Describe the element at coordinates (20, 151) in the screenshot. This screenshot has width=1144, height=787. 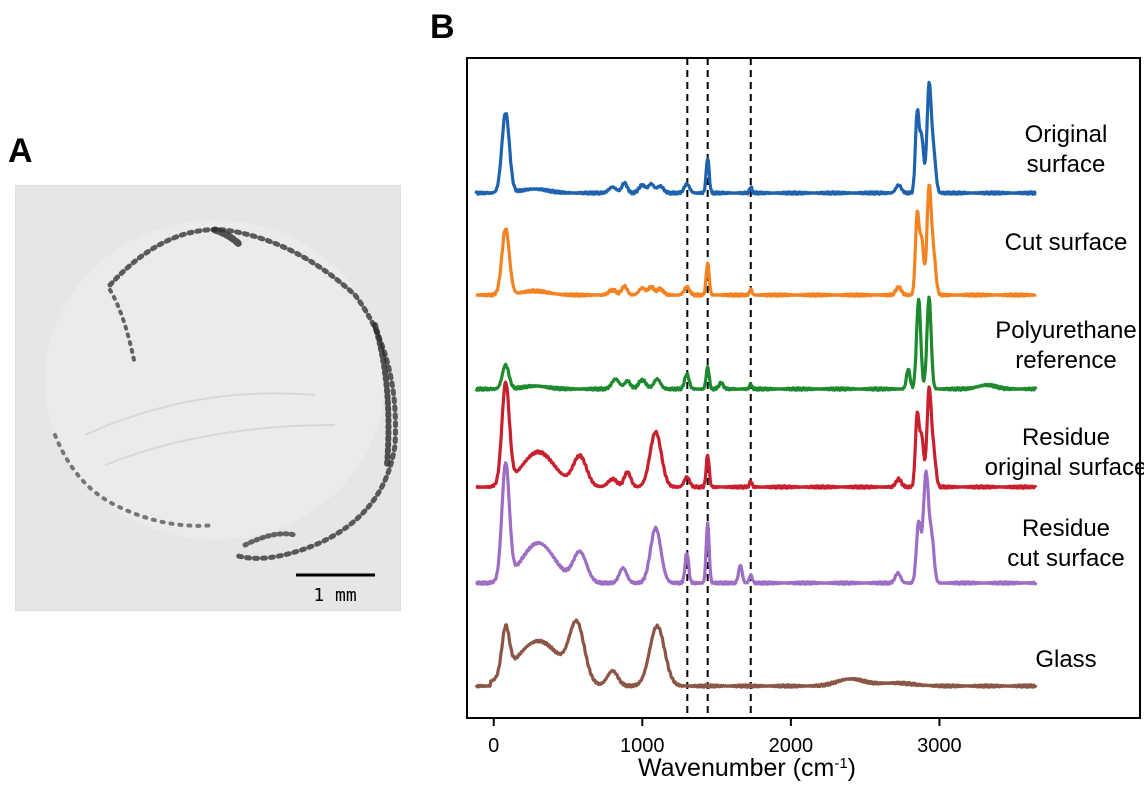
I see `panel-a-label: A` at that location.